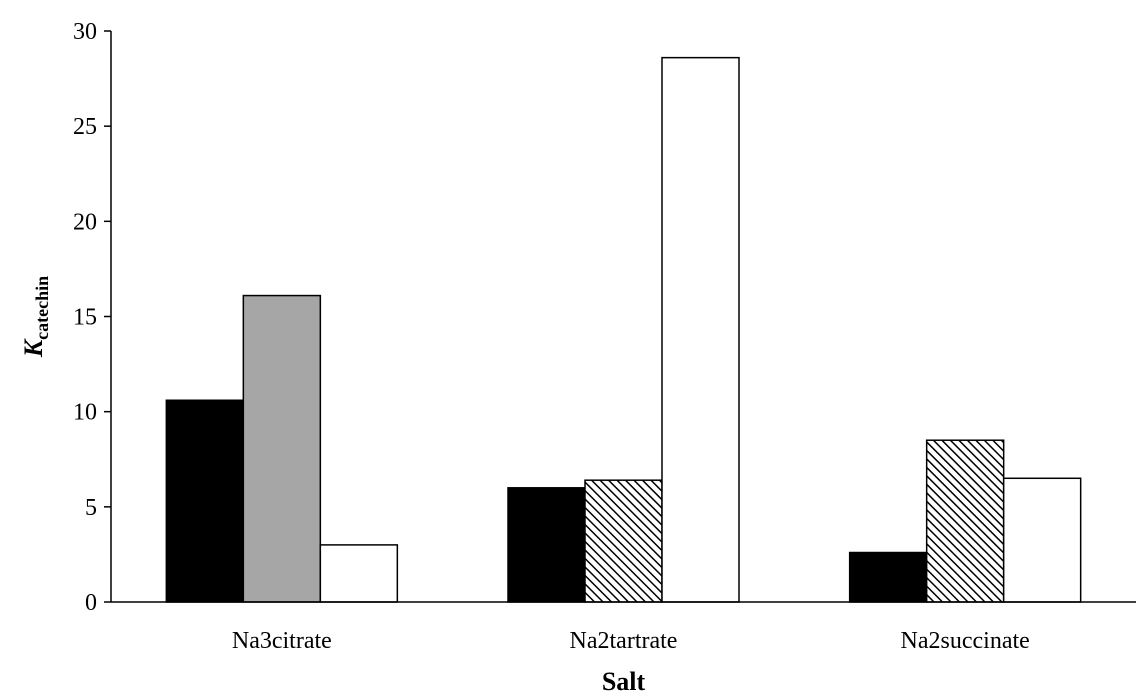  Describe the element at coordinates (91, 603) in the screenshot. I see `y-tick-label: 0` at that location.